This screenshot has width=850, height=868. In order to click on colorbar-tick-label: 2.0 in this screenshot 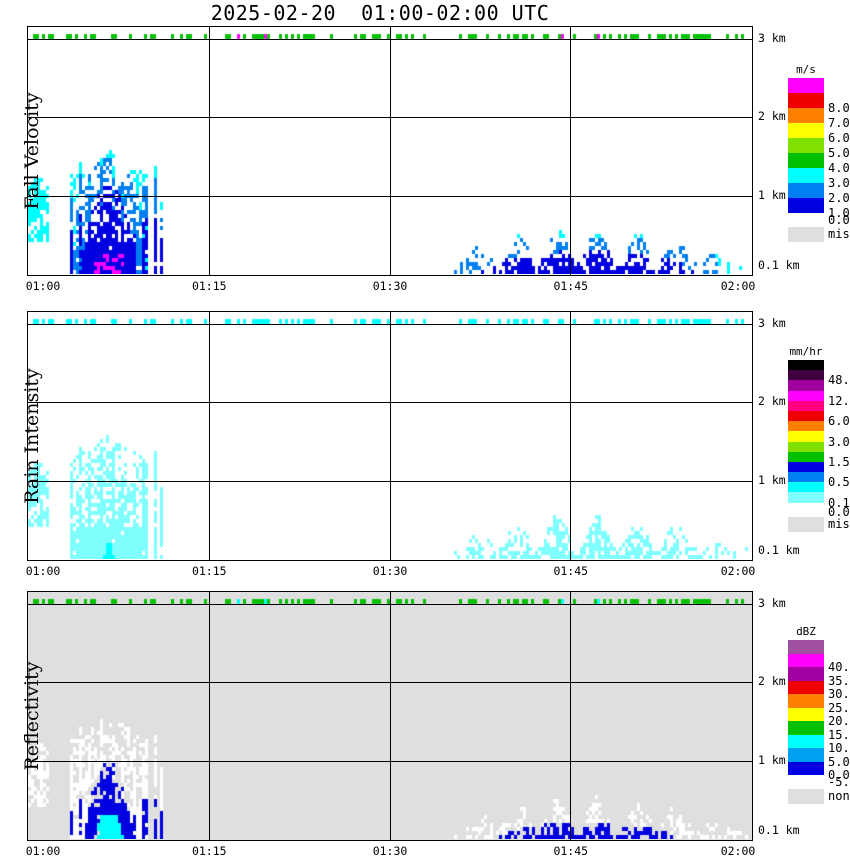, I will do `click(839, 198)`.